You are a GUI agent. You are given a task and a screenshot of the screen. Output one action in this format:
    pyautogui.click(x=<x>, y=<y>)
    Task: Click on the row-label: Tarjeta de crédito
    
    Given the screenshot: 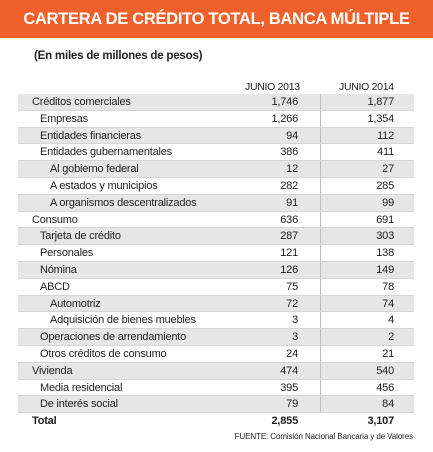 What is the action you would take?
    pyautogui.click(x=80, y=236)
    